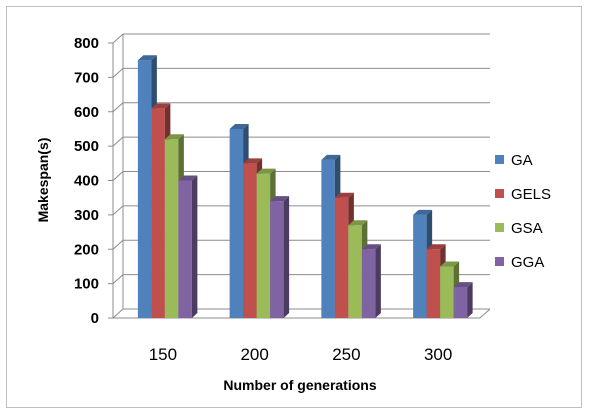 This screenshot has width=590, height=416. Describe the element at coordinates (522, 160) in the screenshot. I see `legend-label: GA` at that location.